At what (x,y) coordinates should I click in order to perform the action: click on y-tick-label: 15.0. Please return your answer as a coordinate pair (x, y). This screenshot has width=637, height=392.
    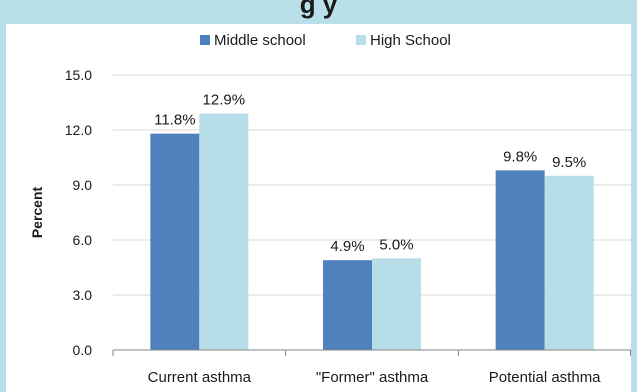
    Looking at the image, I should click on (78, 75).